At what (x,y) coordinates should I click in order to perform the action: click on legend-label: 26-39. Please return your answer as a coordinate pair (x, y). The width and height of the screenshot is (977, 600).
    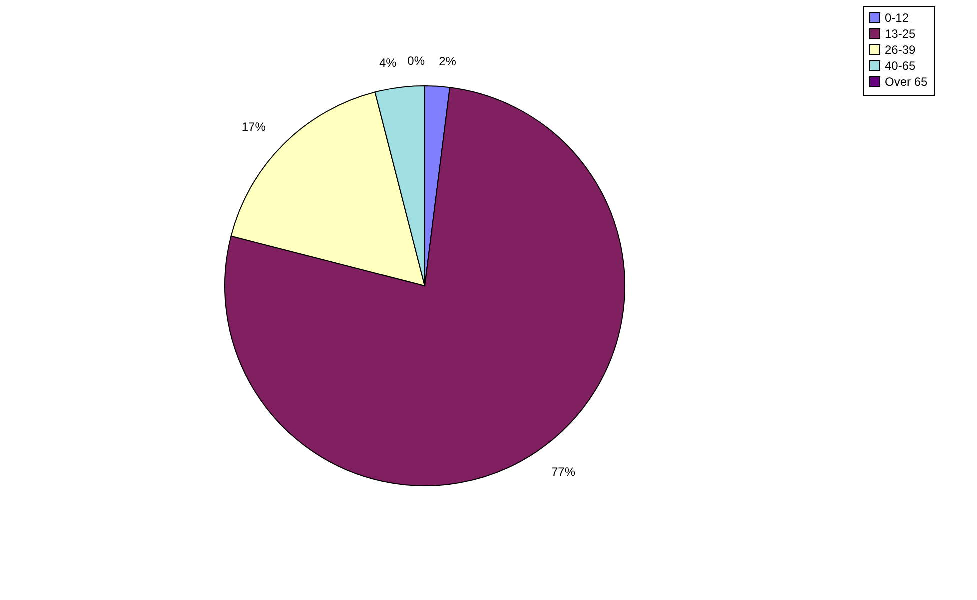
    Looking at the image, I should click on (900, 50).